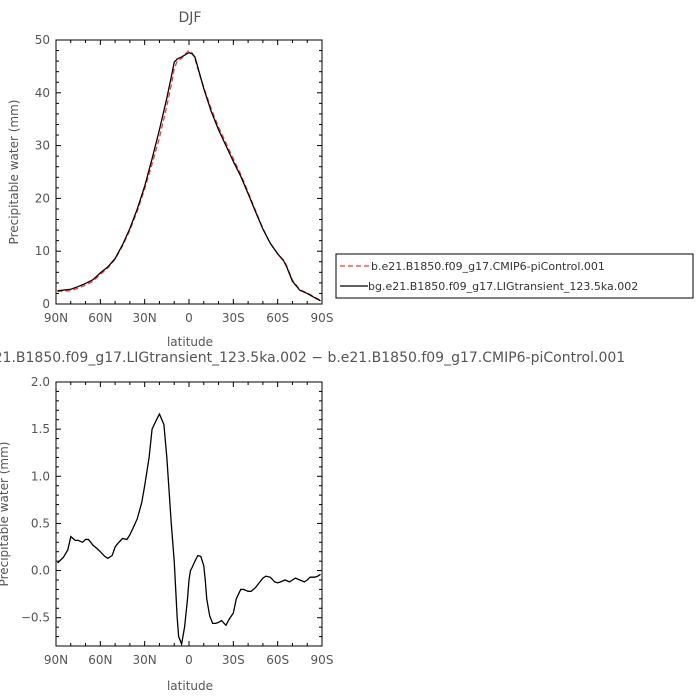 This screenshot has width=700, height=700. I want to click on bottom-x-tick-label: 30N, so click(145, 660).